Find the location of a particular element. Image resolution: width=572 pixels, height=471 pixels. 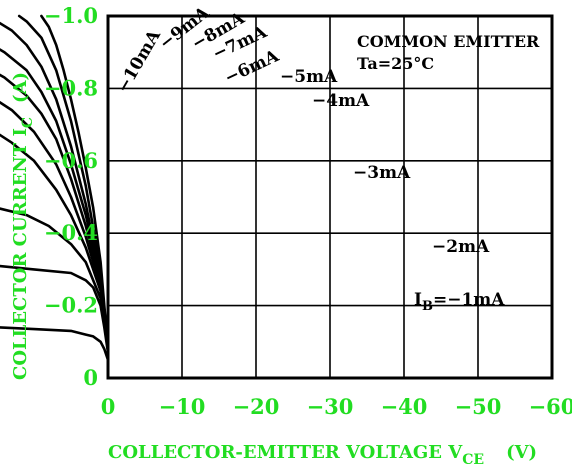

x-tick-label: 0 is located at coordinates (108, 406).